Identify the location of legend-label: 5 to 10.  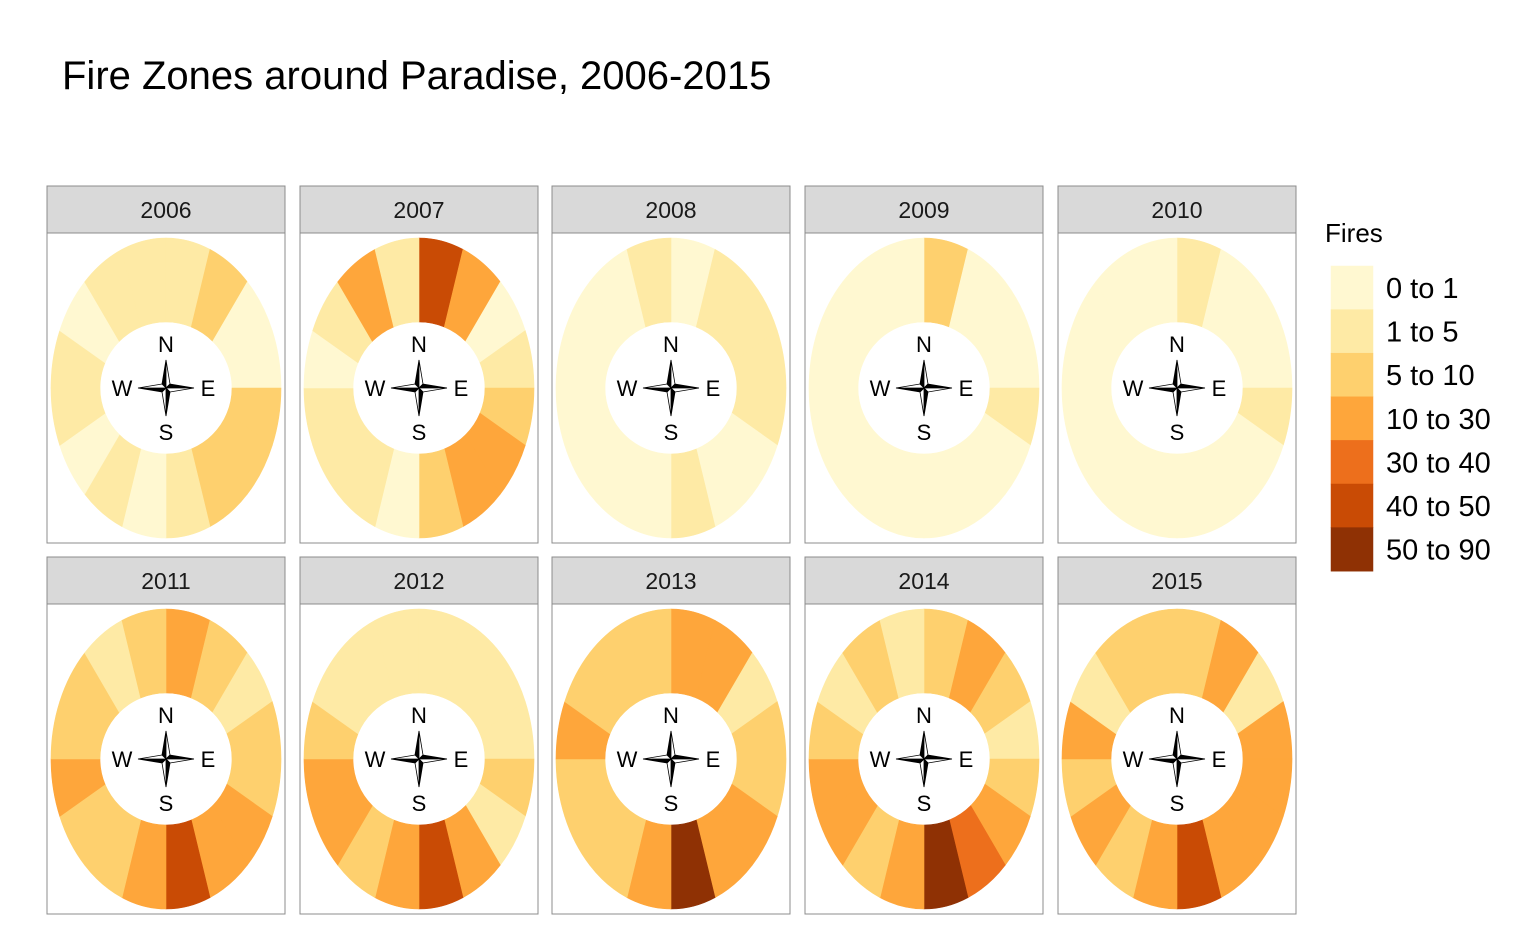
(1430, 376).